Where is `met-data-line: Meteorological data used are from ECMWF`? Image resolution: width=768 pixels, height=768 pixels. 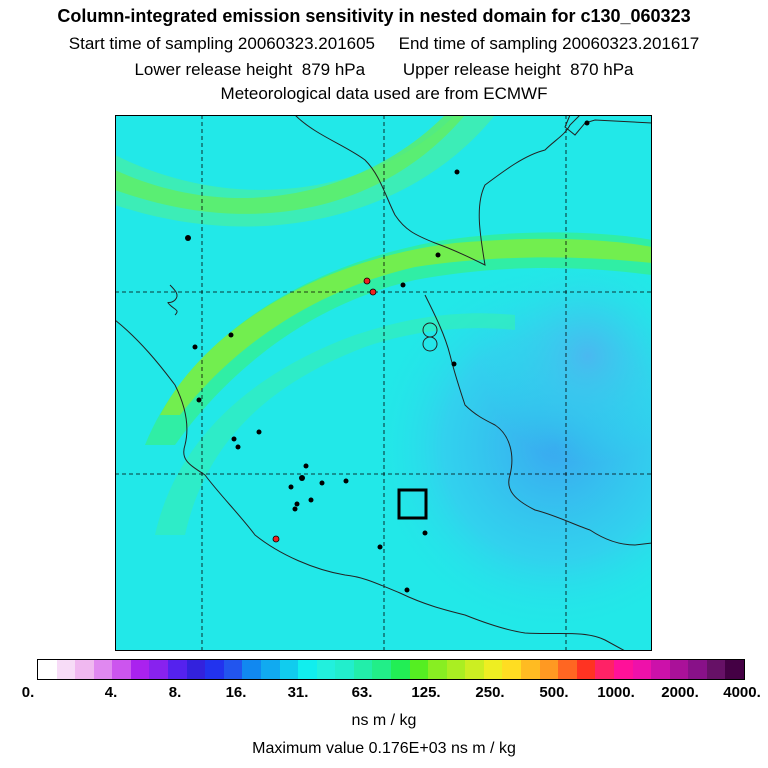
met-data-line: Meteorological data used are from ECMWF is located at coordinates (384, 93).